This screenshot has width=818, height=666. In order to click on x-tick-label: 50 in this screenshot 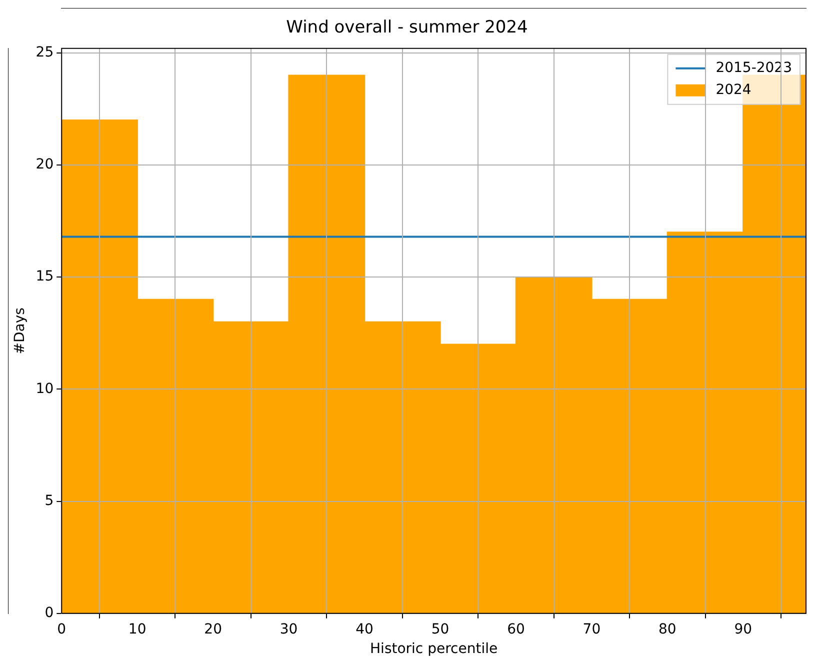, I will do `click(440, 629)`.